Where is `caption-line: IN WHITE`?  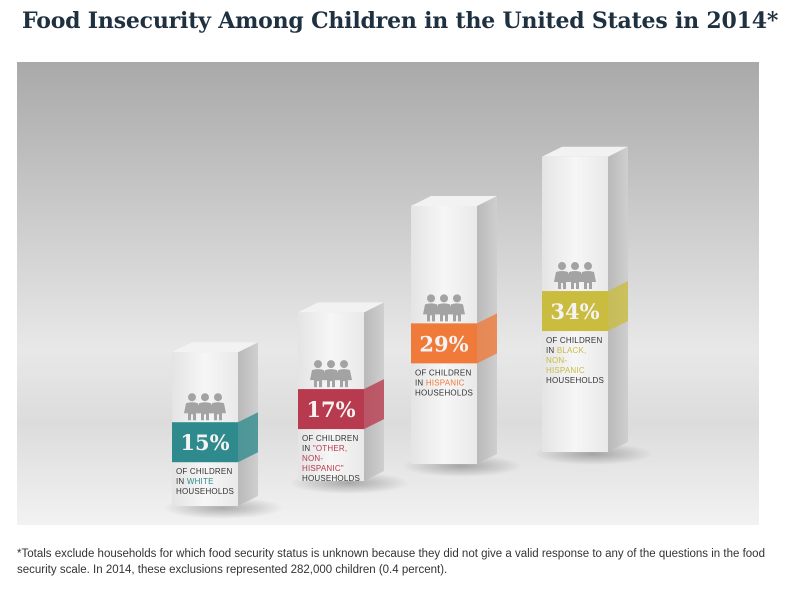
caption-line: IN WHITE is located at coordinates (195, 481).